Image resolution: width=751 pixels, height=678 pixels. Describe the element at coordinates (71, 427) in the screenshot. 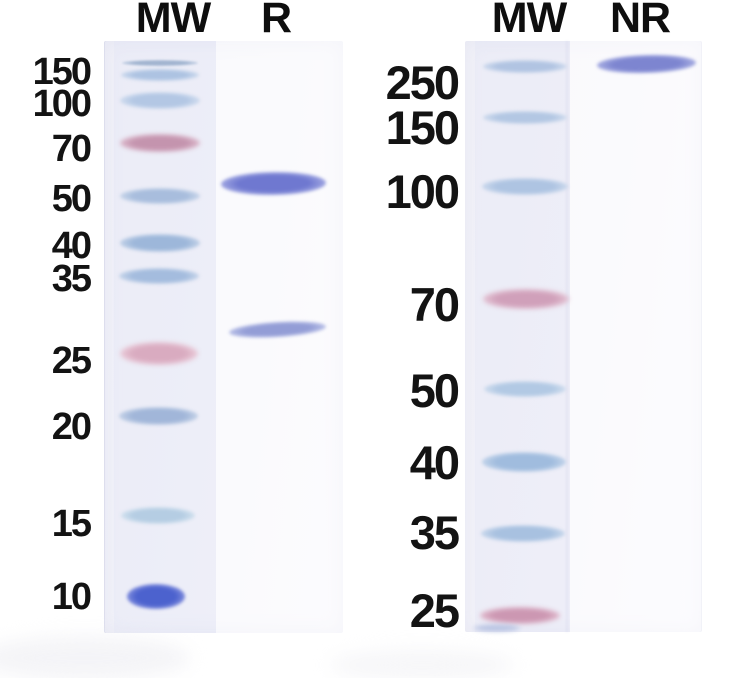

I see `marker-label-20-left: 20` at that location.